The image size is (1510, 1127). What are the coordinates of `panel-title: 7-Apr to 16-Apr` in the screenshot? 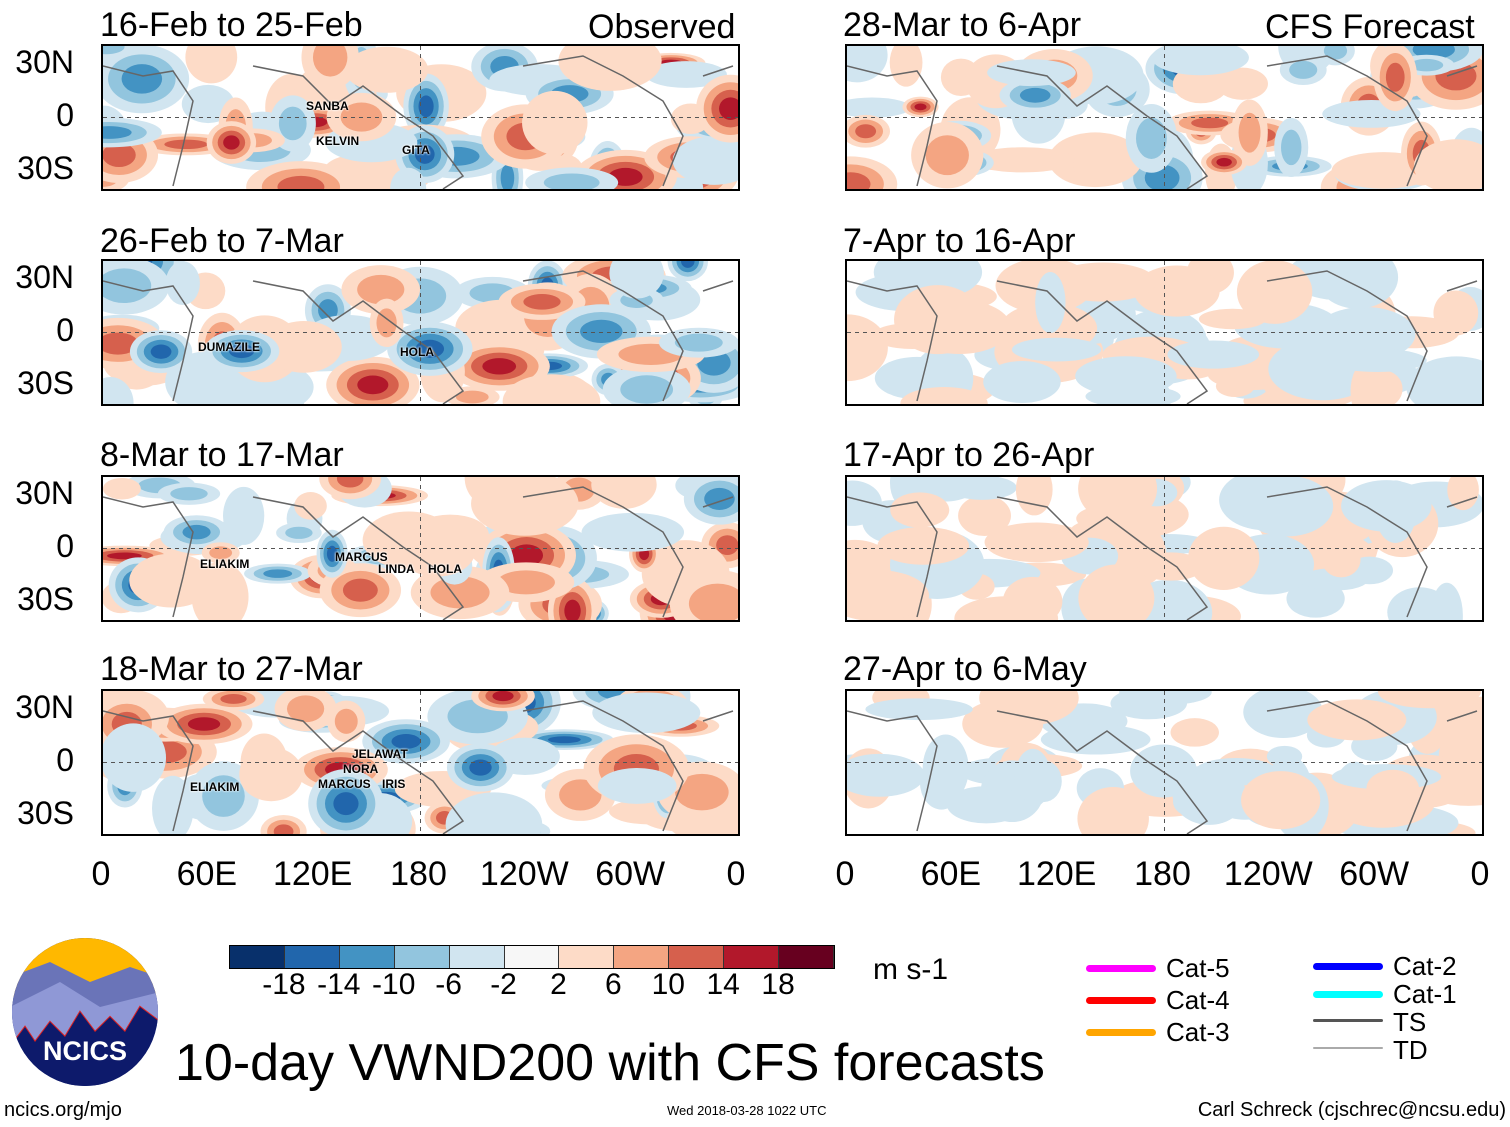 It's located at (959, 241).